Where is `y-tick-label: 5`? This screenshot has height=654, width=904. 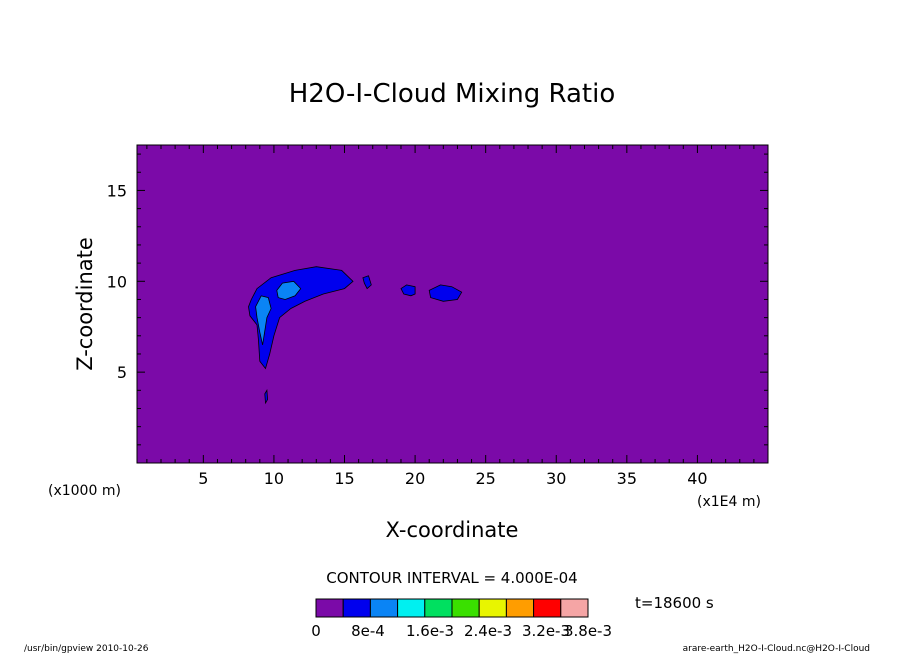
y-tick-label: 5 is located at coordinates (122, 372).